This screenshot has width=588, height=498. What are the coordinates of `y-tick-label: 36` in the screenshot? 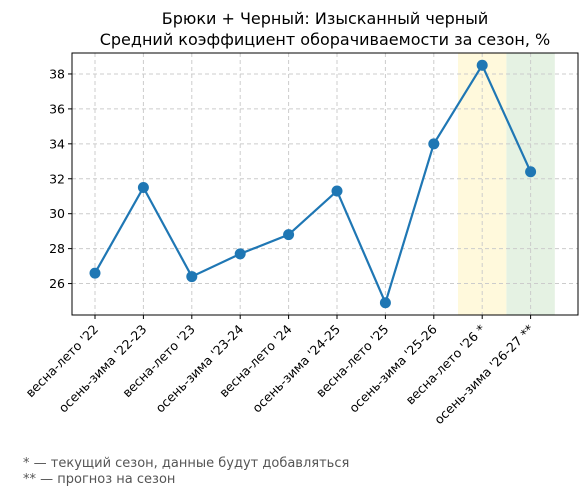 It's located at (57, 108).